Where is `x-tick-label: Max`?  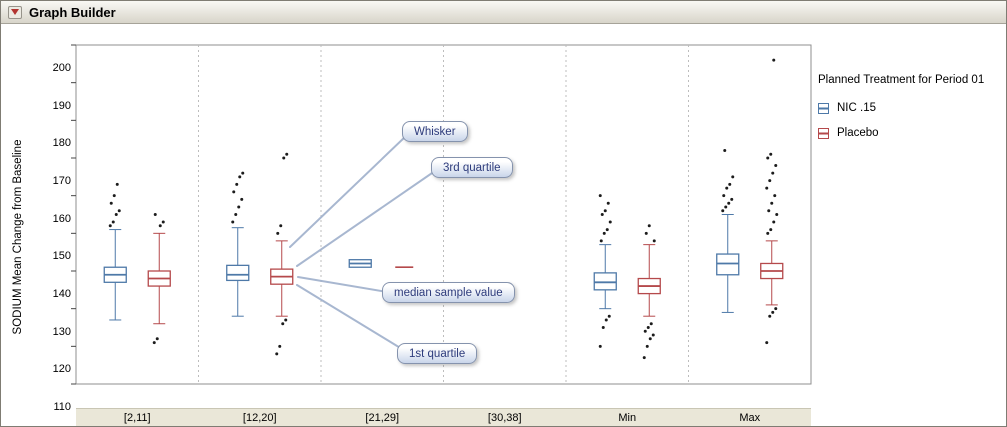 x-tick-label: Max is located at coordinates (750, 418).